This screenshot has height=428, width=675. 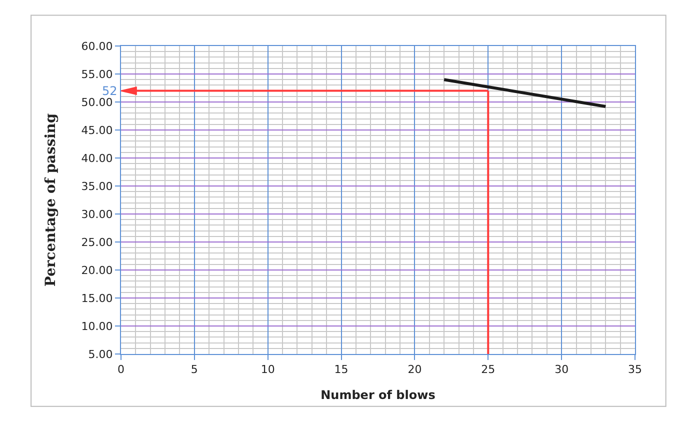 I want to click on y-tick-label: 50.00, so click(x=97, y=102).